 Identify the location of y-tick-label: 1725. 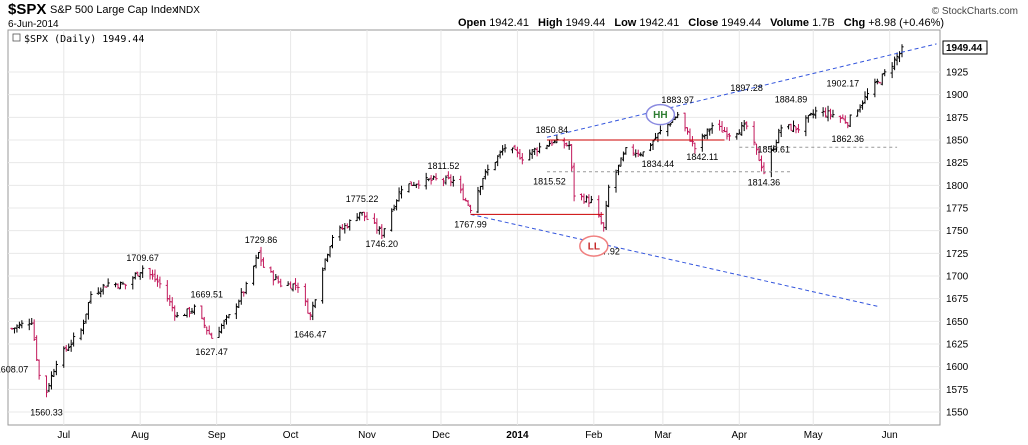
(957, 254).